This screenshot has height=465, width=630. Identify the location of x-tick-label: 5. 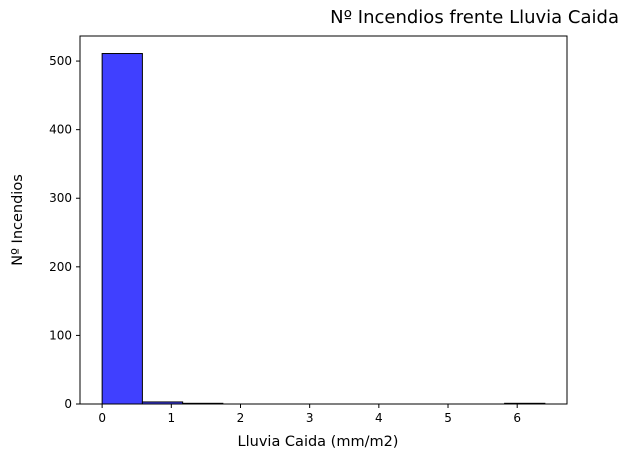
(448, 418).